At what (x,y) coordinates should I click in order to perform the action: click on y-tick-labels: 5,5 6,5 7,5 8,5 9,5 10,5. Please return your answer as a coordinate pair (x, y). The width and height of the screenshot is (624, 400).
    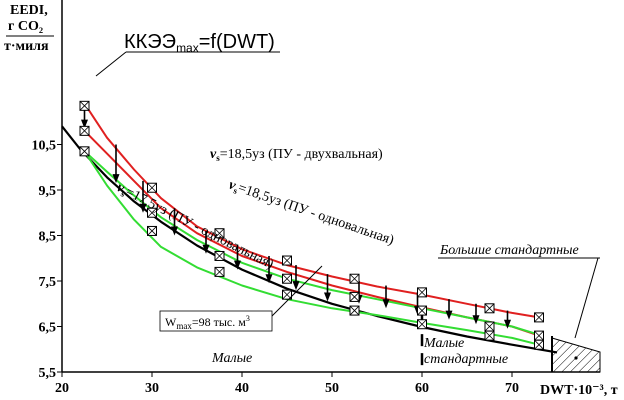
    Looking at the image, I should click on (44, 260).